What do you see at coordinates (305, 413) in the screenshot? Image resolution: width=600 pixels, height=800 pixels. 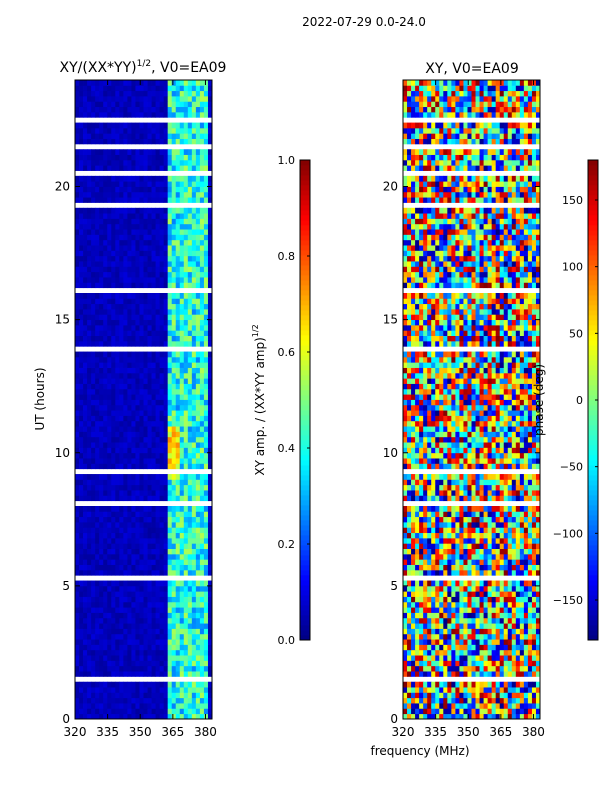 I see `colorbar-swatch` at bounding box center [305, 413].